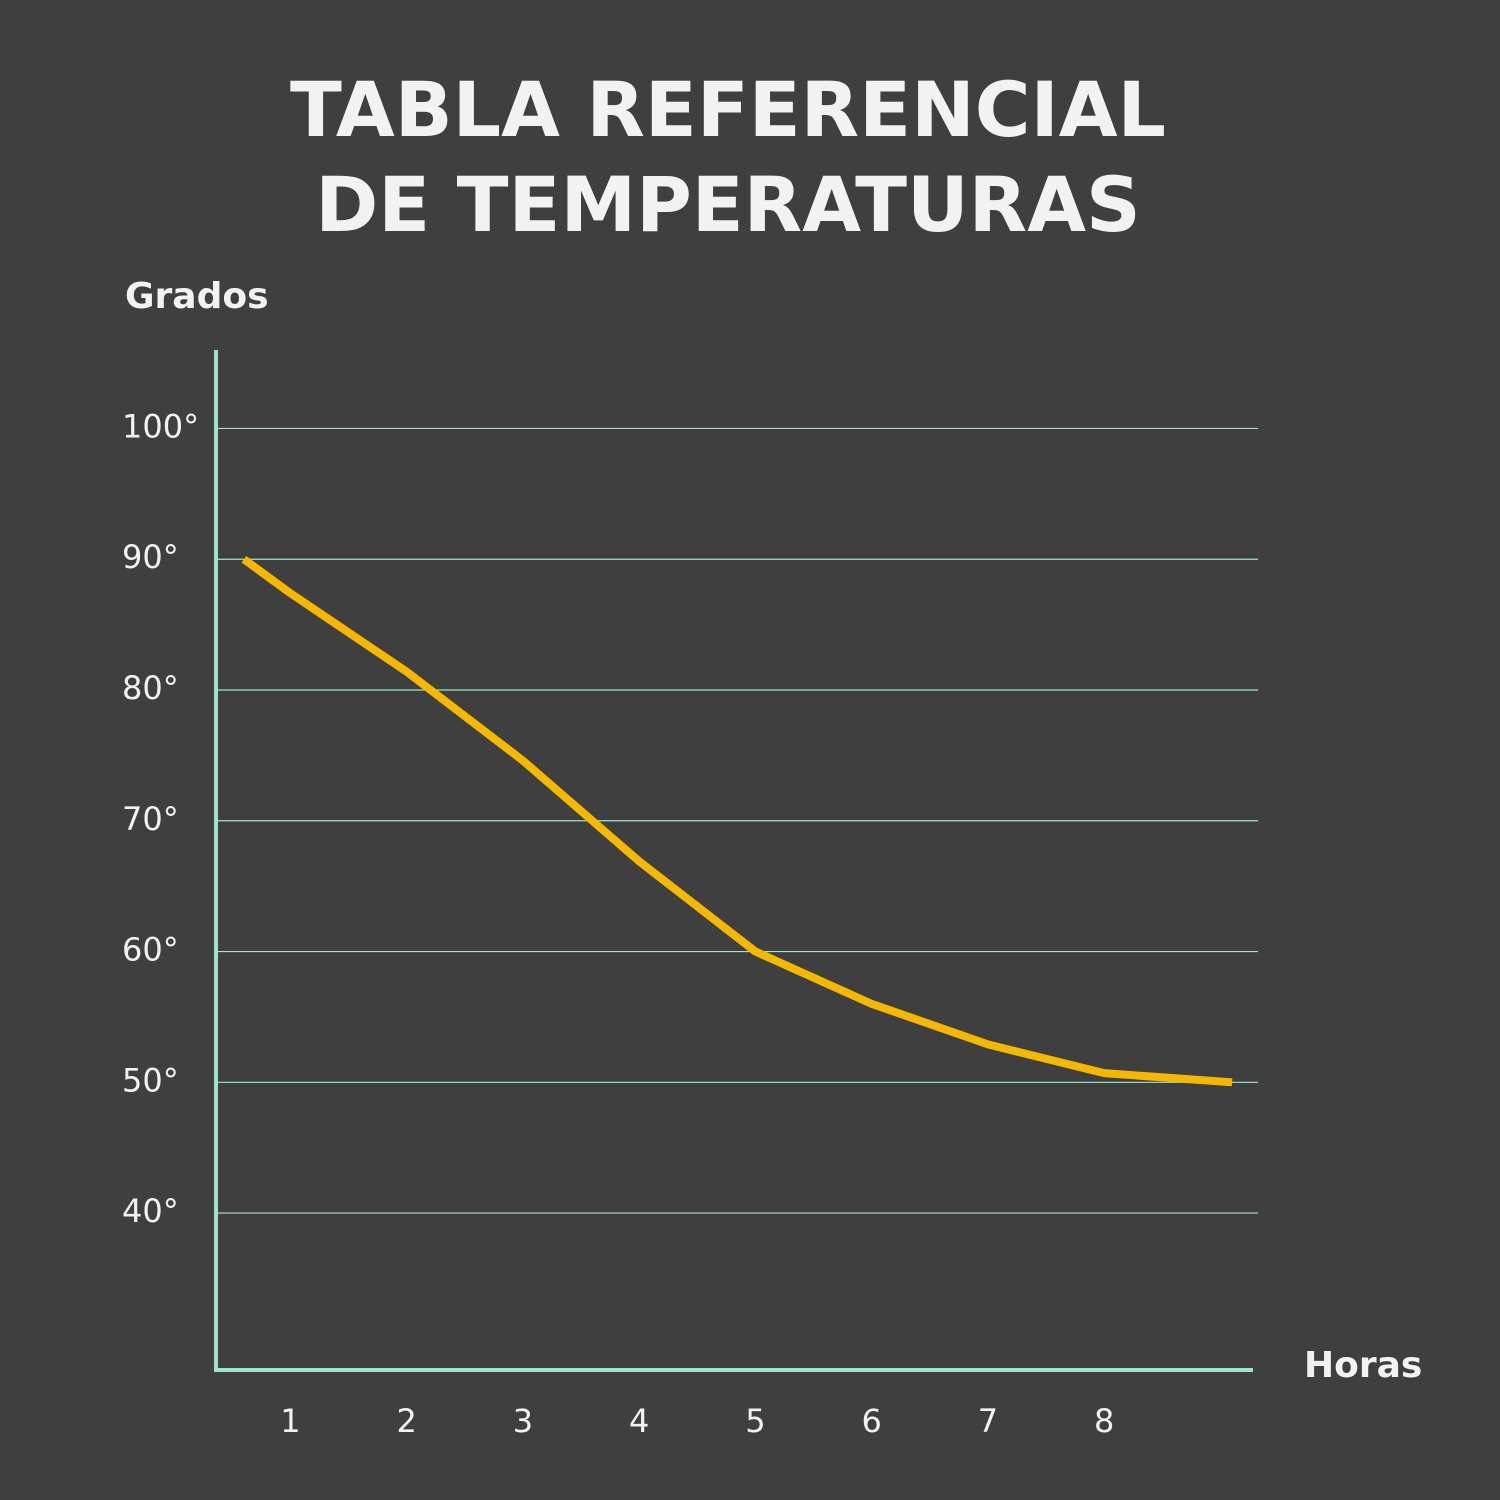  Describe the element at coordinates (150, 950) in the screenshot. I see `y-tick-label: 60°` at that location.